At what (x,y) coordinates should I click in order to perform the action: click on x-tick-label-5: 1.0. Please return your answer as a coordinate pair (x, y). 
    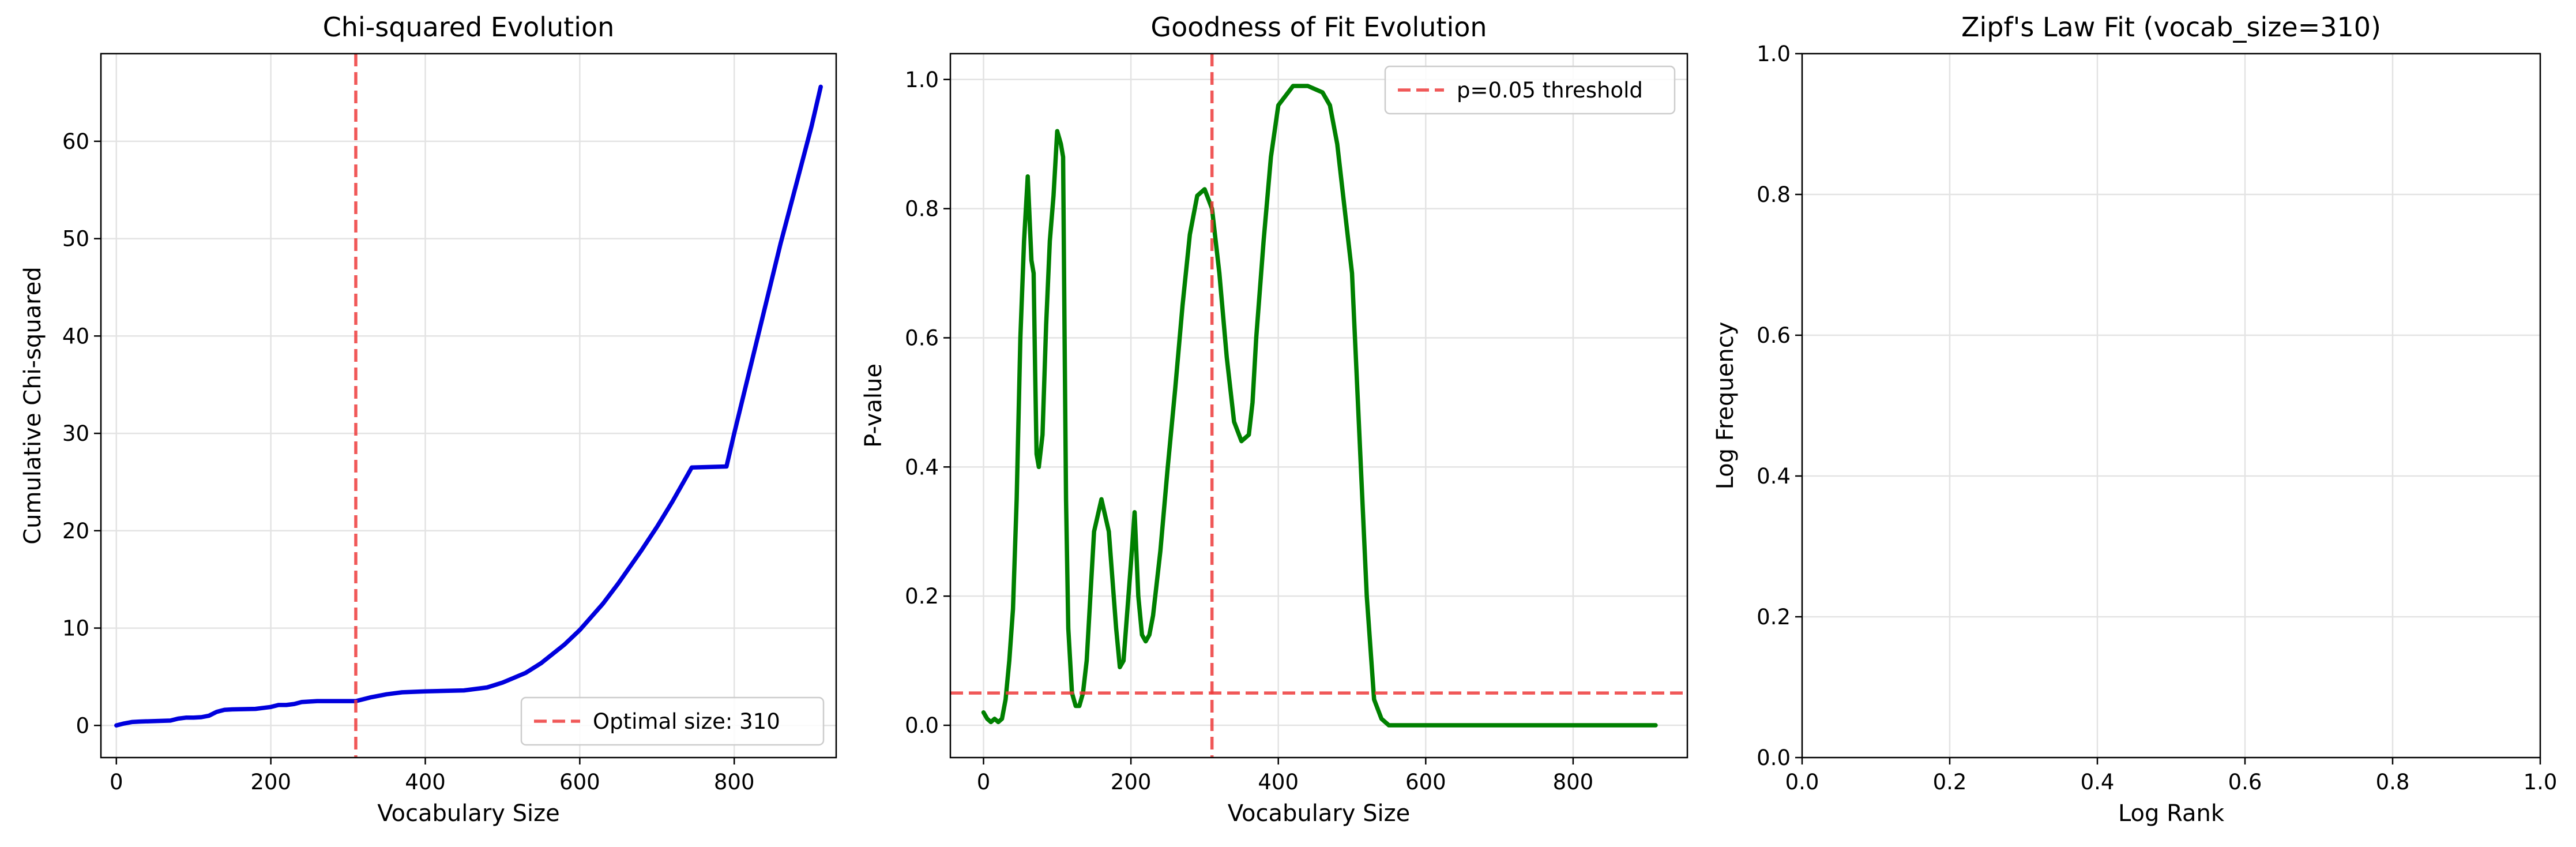
    Looking at the image, I should click on (2541, 782).